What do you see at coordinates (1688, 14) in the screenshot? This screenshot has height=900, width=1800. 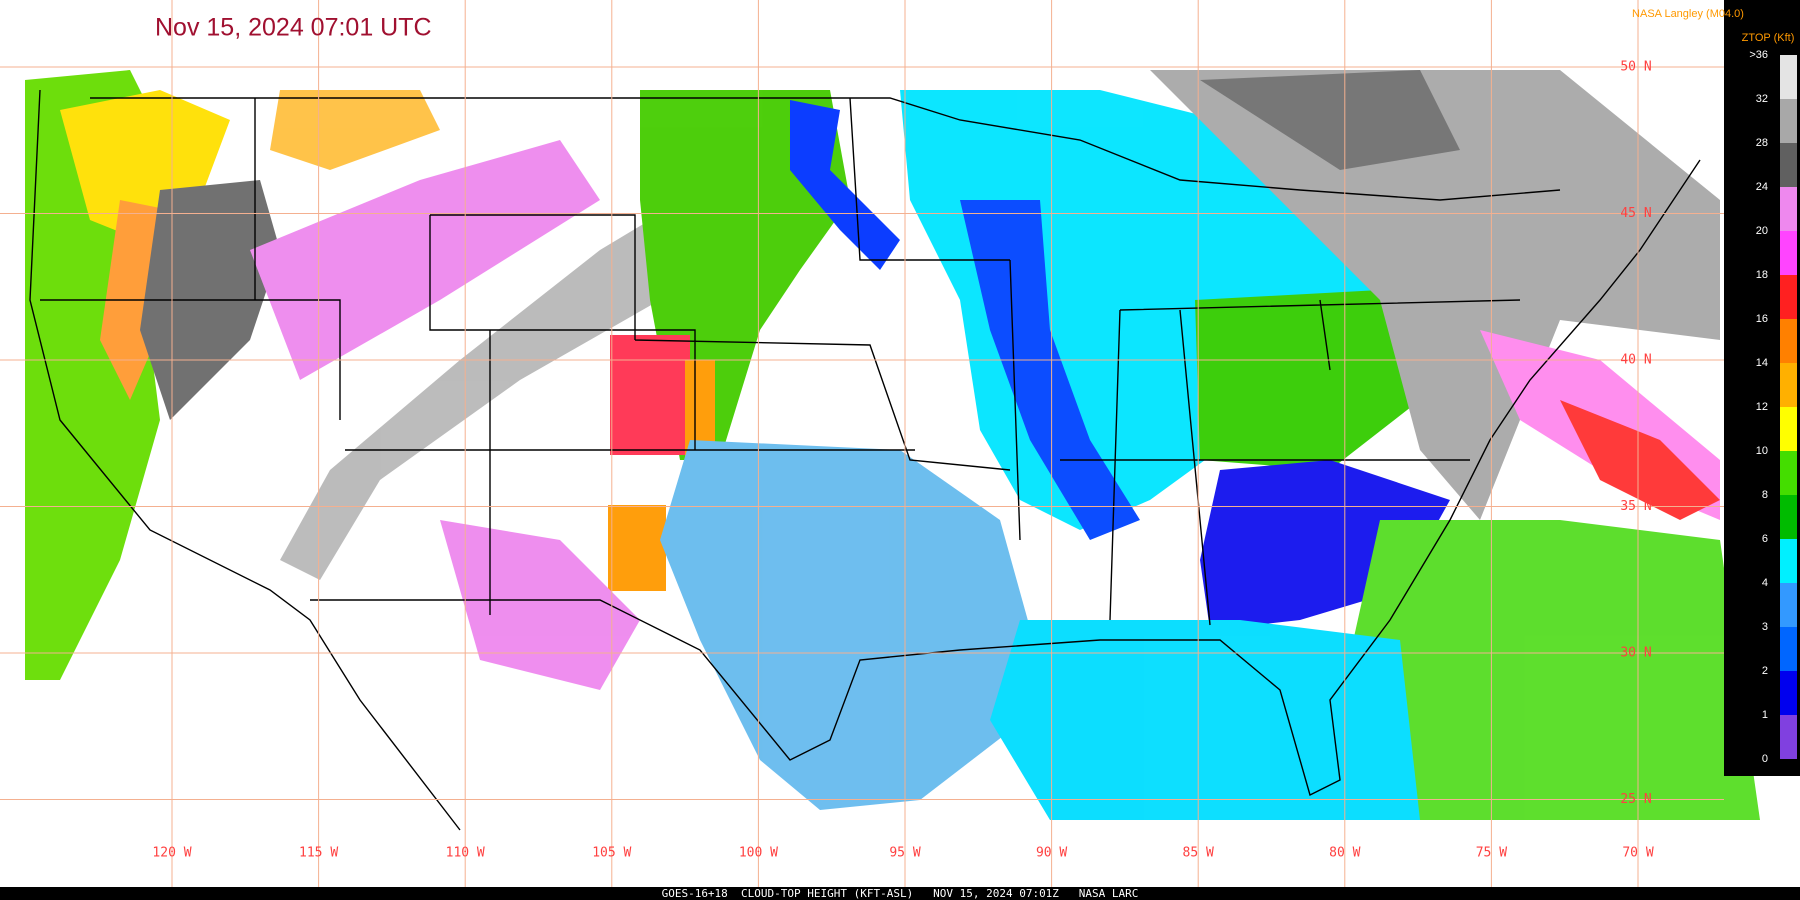 I see `credit: NASA Langley (M04.0)` at bounding box center [1688, 14].